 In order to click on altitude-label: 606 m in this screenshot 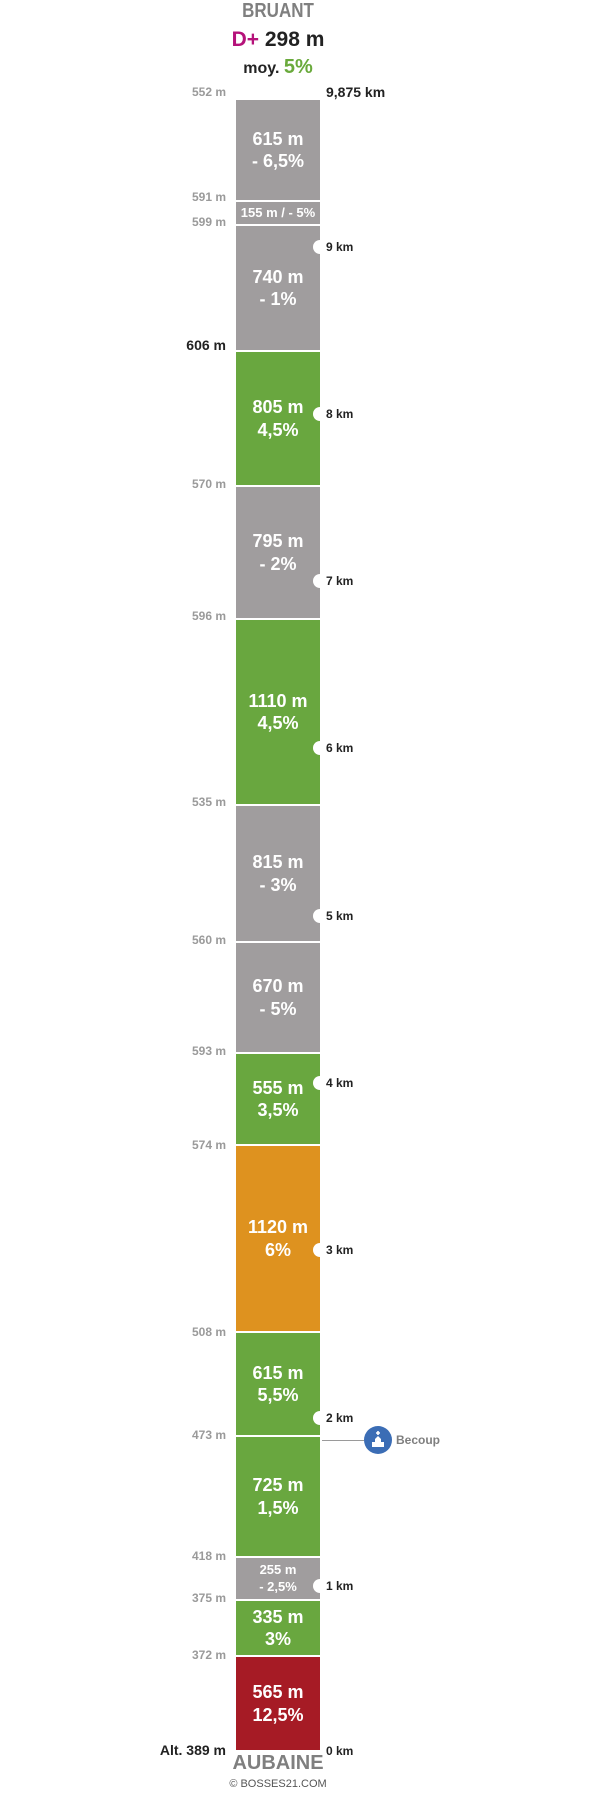, I will do `click(206, 345)`.